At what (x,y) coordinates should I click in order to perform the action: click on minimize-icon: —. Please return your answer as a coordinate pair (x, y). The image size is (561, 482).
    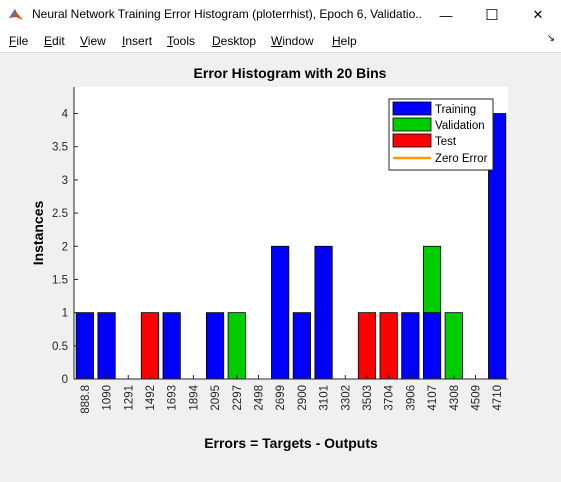
    Looking at the image, I should click on (446, 15).